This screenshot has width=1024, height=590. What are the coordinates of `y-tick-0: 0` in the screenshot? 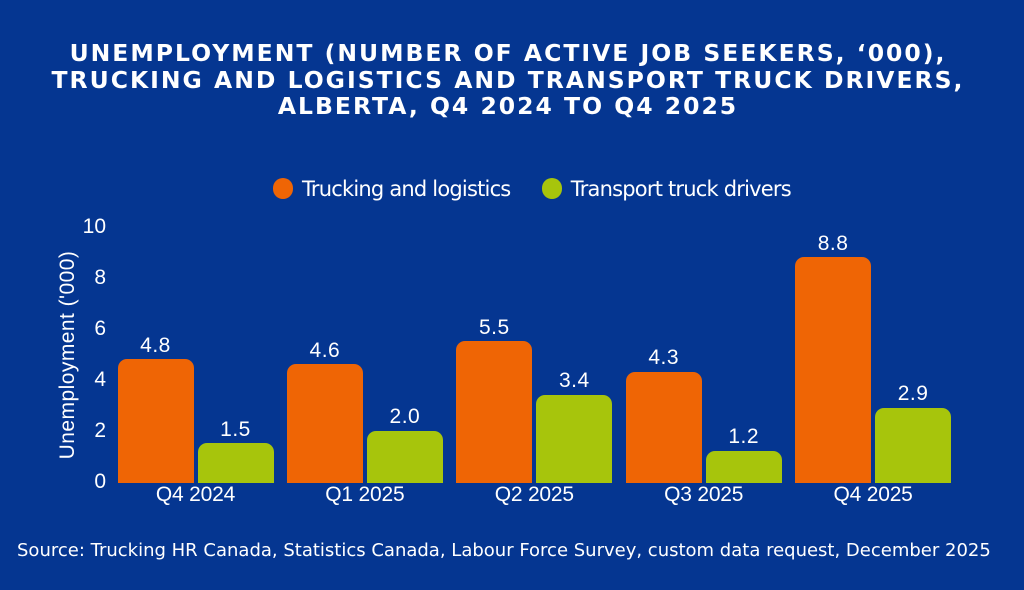 It's located at (100, 481).